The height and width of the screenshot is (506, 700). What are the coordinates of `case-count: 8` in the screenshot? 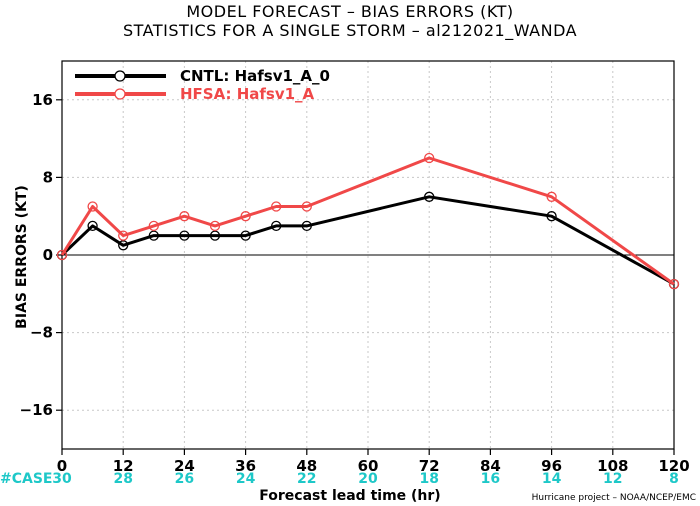 It's located at (674, 479).